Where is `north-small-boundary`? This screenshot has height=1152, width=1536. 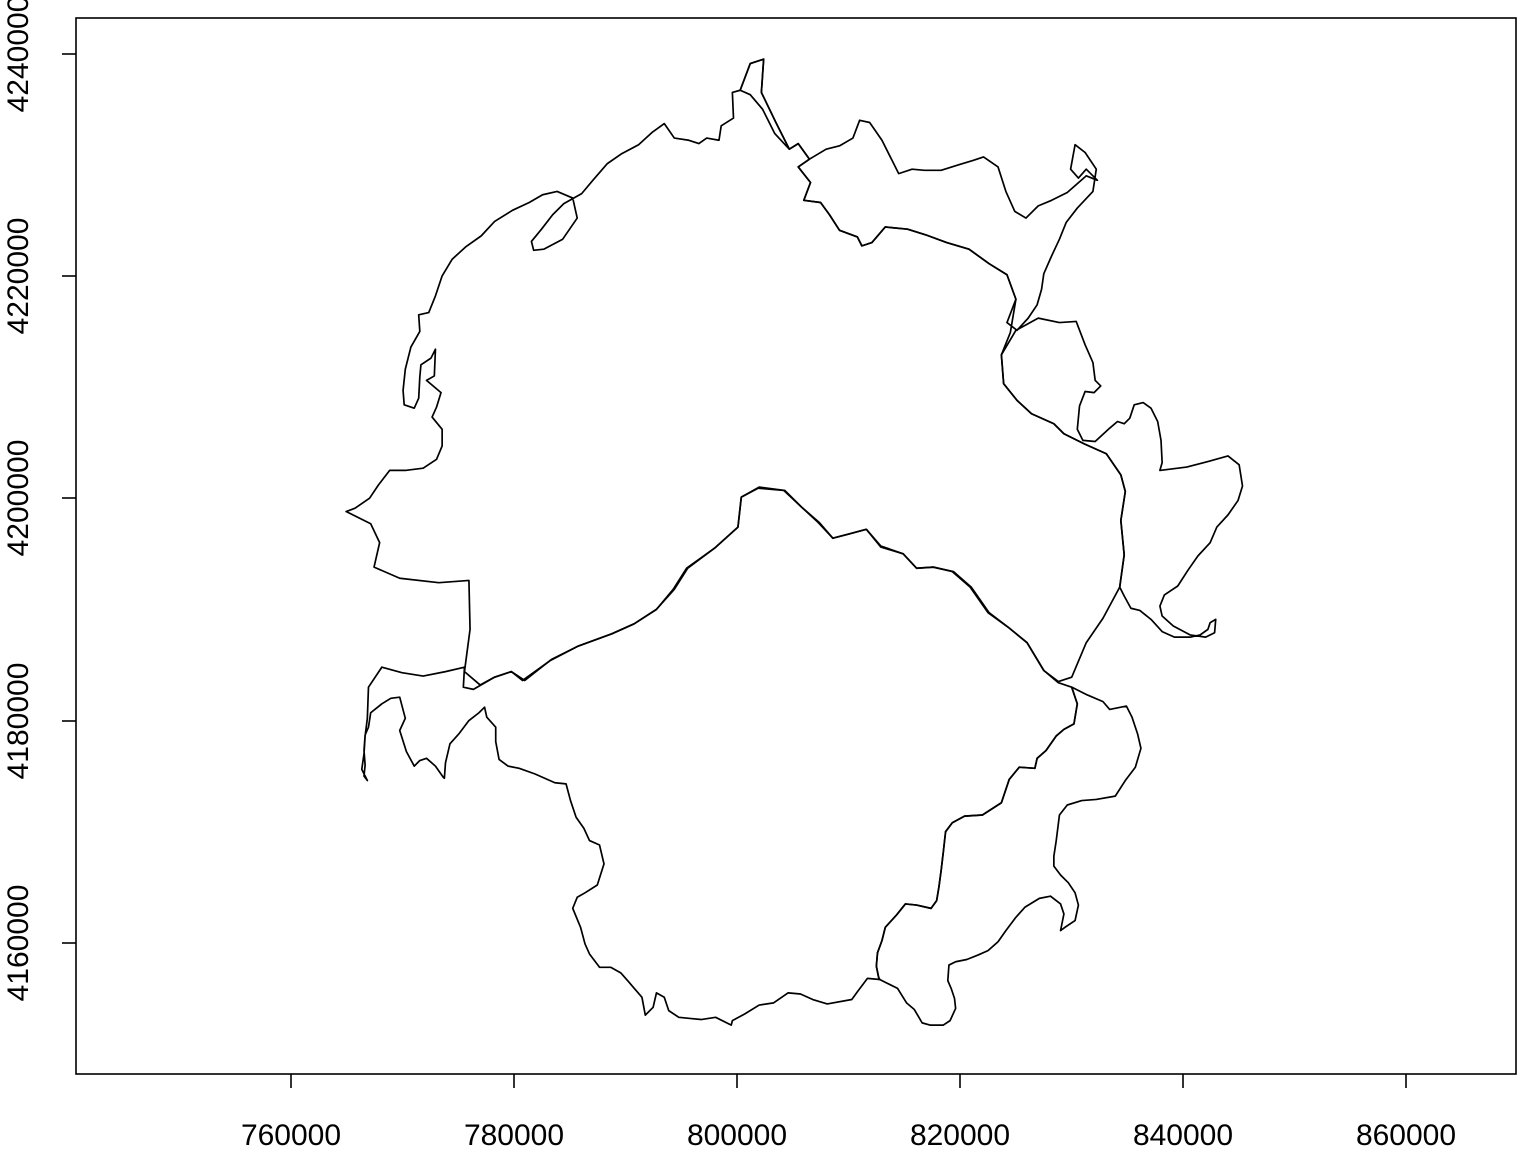 north-small-boundary is located at coordinates (919, 195).